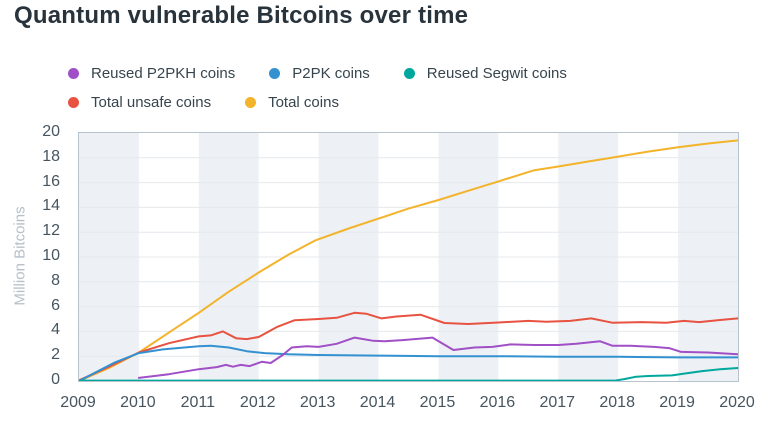 The height and width of the screenshot is (424, 774). I want to click on y-tick-label: 16, so click(51, 181).